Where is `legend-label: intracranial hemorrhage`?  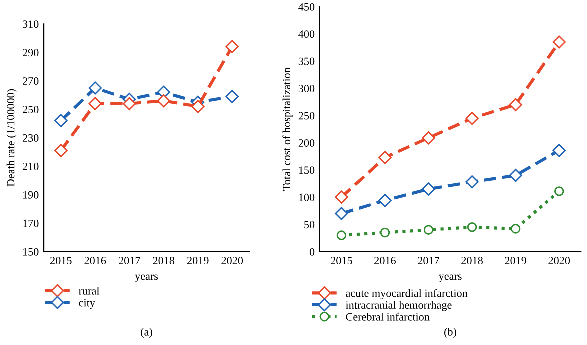 legend-label: intracranial hemorrhage is located at coordinates (399, 306).